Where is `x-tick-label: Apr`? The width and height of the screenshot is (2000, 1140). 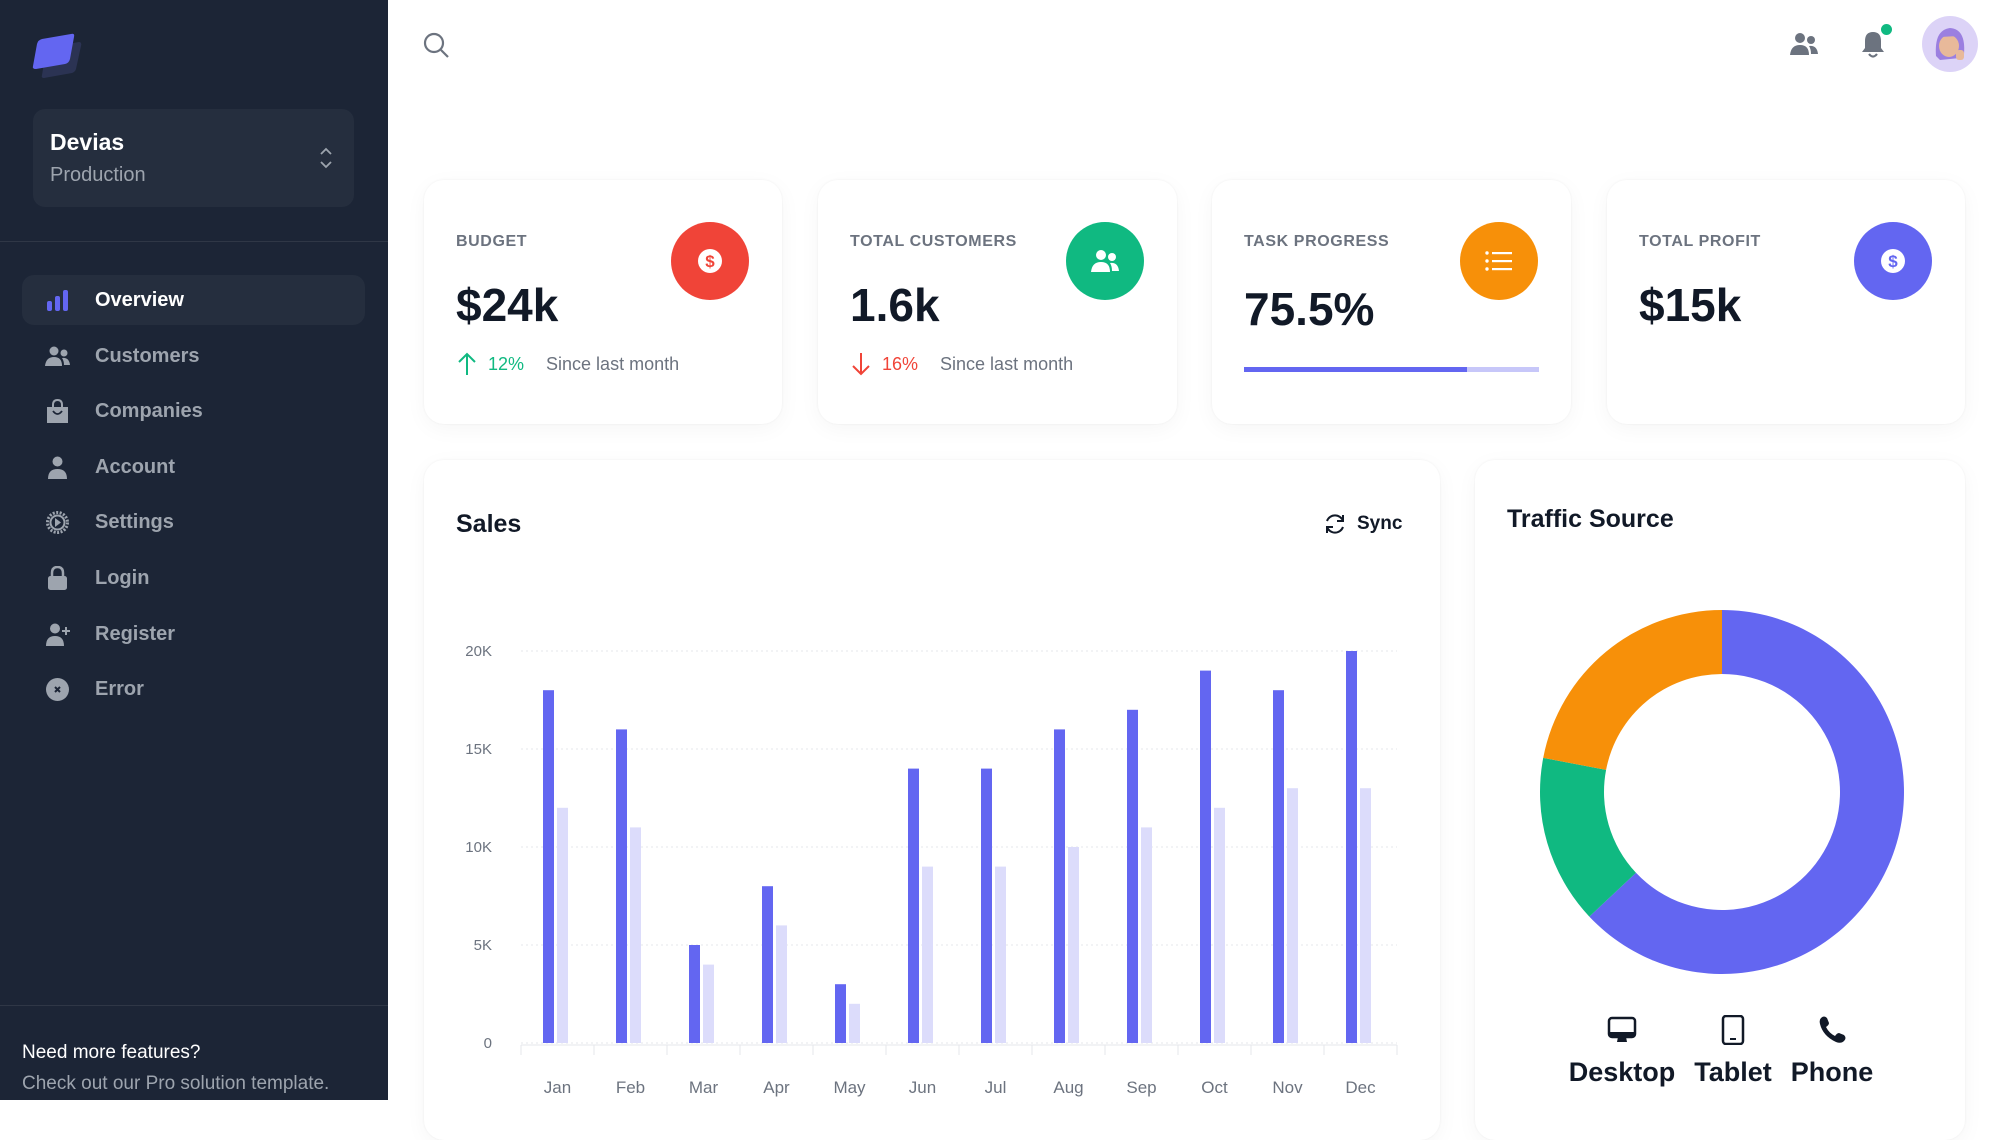
x-tick-label: Apr is located at coordinates (776, 1087).